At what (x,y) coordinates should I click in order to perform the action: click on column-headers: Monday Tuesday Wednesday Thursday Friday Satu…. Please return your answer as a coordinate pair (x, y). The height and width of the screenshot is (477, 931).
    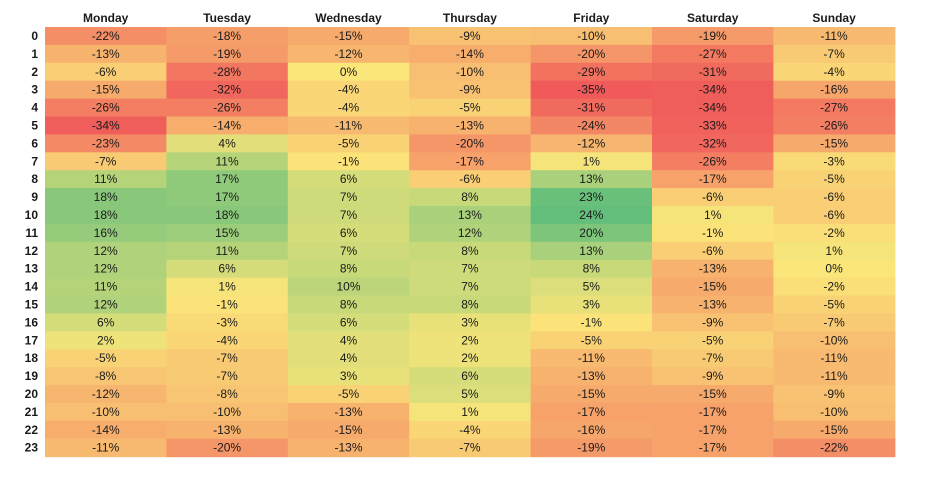
    Looking at the image, I should click on (469, 18).